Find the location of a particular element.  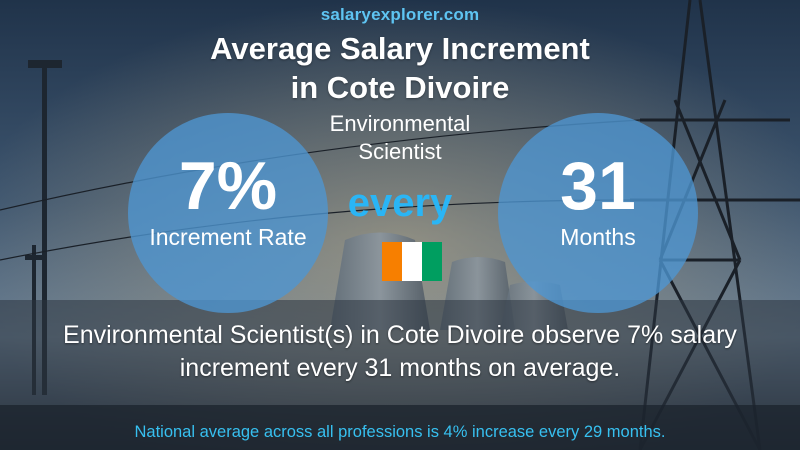

brand-part-salary: salary is located at coordinates (346, 14).